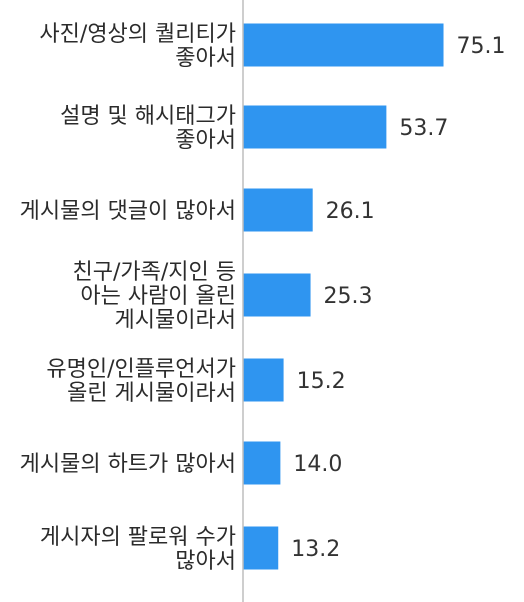 The width and height of the screenshot is (524, 602). I want to click on category-label: 아는 사람이 올린, so click(158, 296).